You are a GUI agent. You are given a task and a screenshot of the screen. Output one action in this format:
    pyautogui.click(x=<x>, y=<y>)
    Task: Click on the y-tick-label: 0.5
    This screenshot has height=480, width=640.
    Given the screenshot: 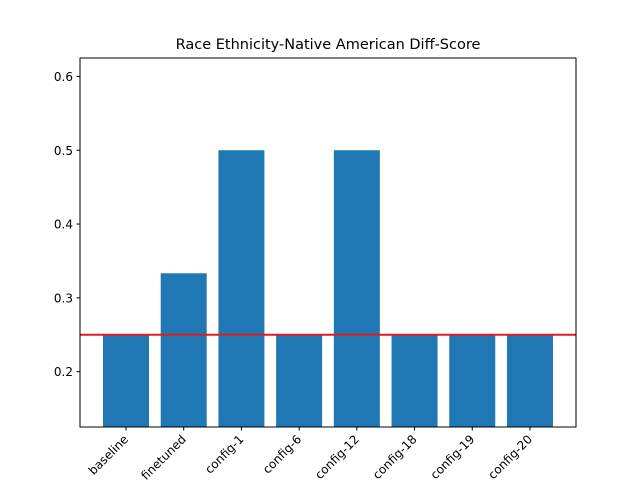 What is the action you would take?
    pyautogui.click(x=63, y=151)
    